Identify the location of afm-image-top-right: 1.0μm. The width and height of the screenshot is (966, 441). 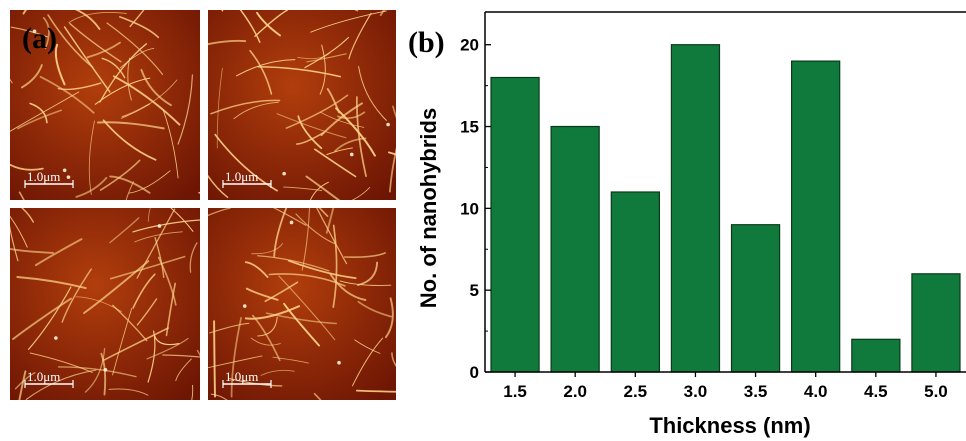
(302, 105).